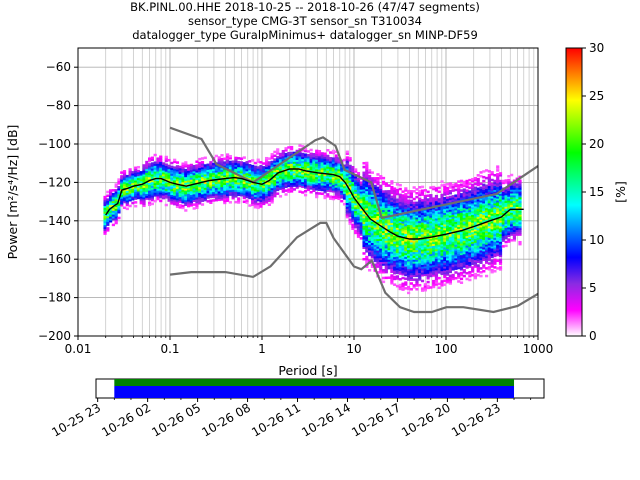 This screenshot has width=640, height=480. Describe the element at coordinates (620, 192) in the screenshot. I see `colorbar-label: [%]` at that location.